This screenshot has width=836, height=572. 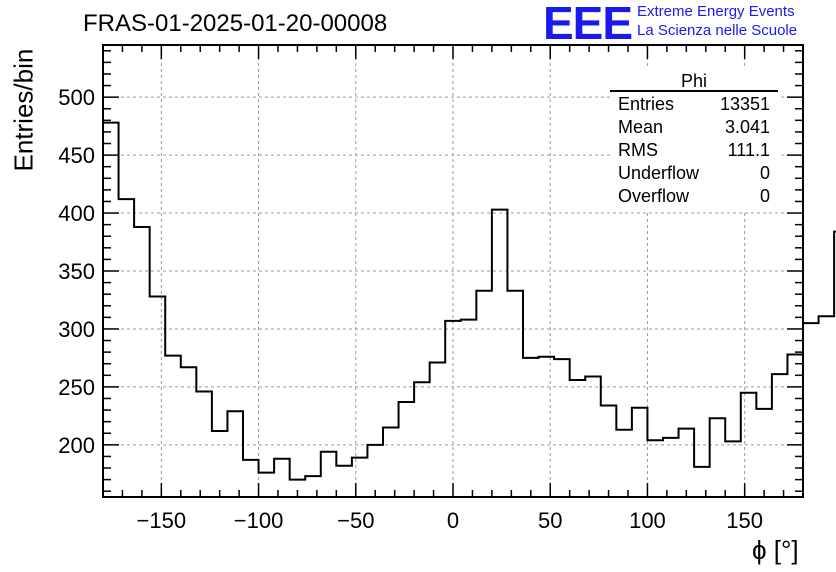 What do you see at coordinates (749, 150) in the screenshot?
I see `stats-value: 111.1` at bounding box center [749, 150].